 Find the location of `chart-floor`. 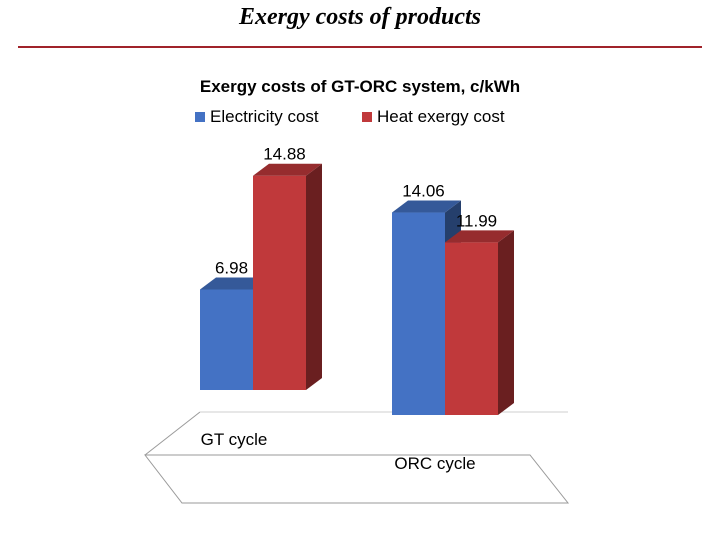

chart-floor is located at coordinates (356, 479).